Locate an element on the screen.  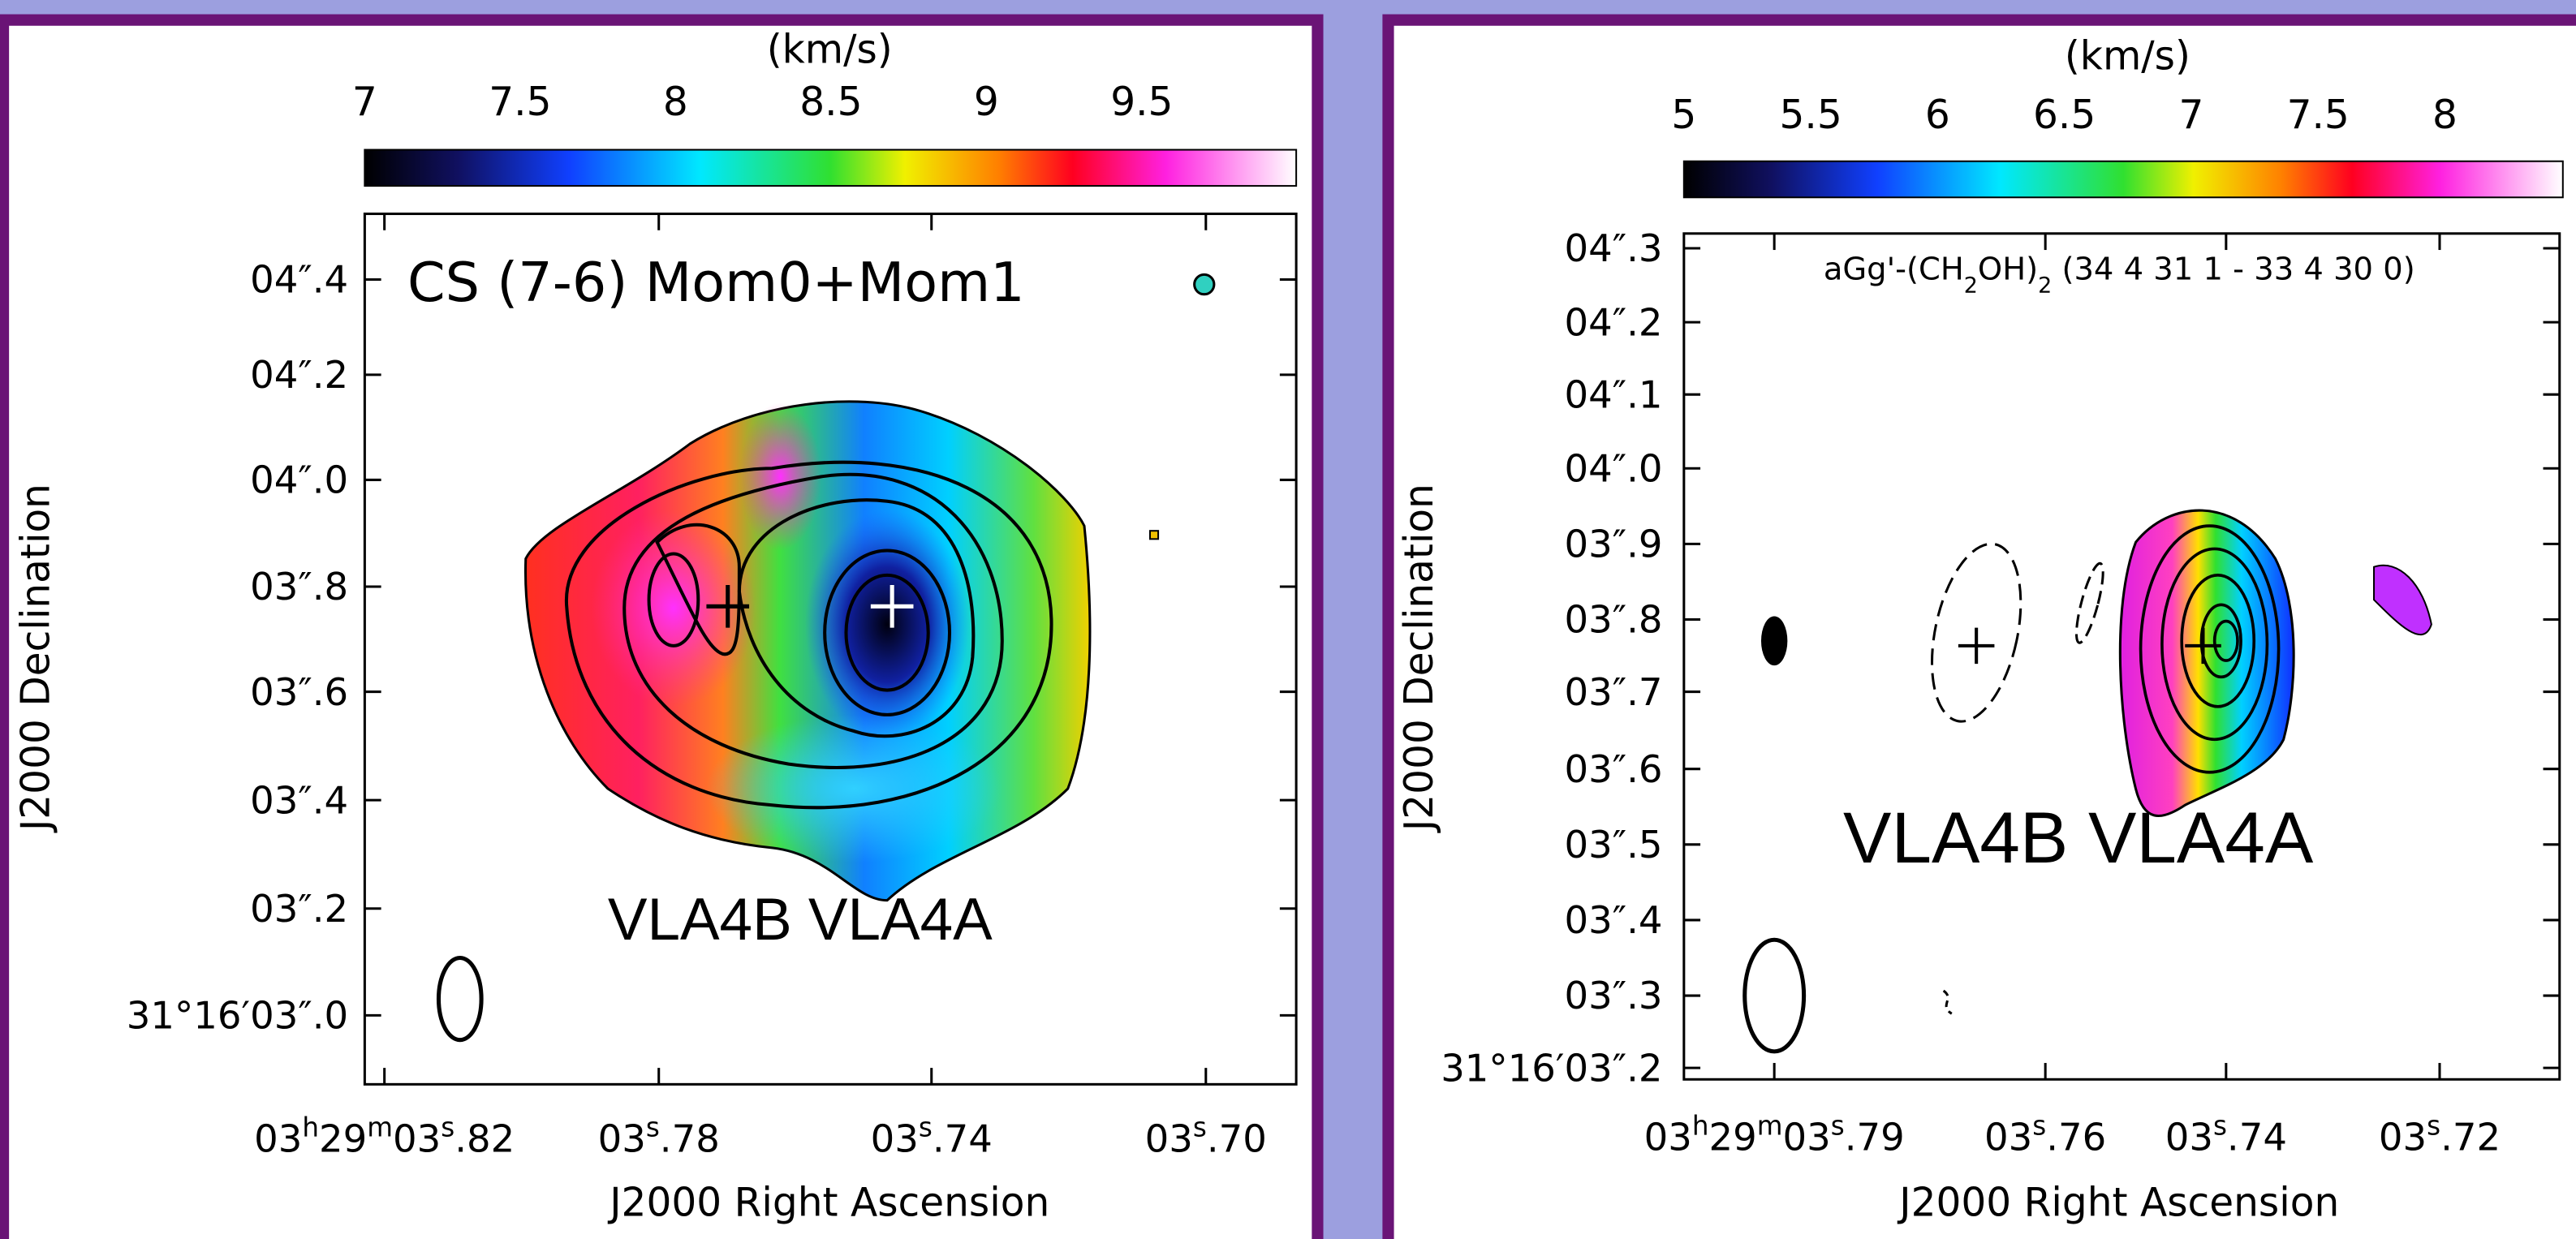
panel-title: aGg'-(CH2OH)2 (34 4 31 1 - 33 4 30 0) is located at coordinates (2119, 274).